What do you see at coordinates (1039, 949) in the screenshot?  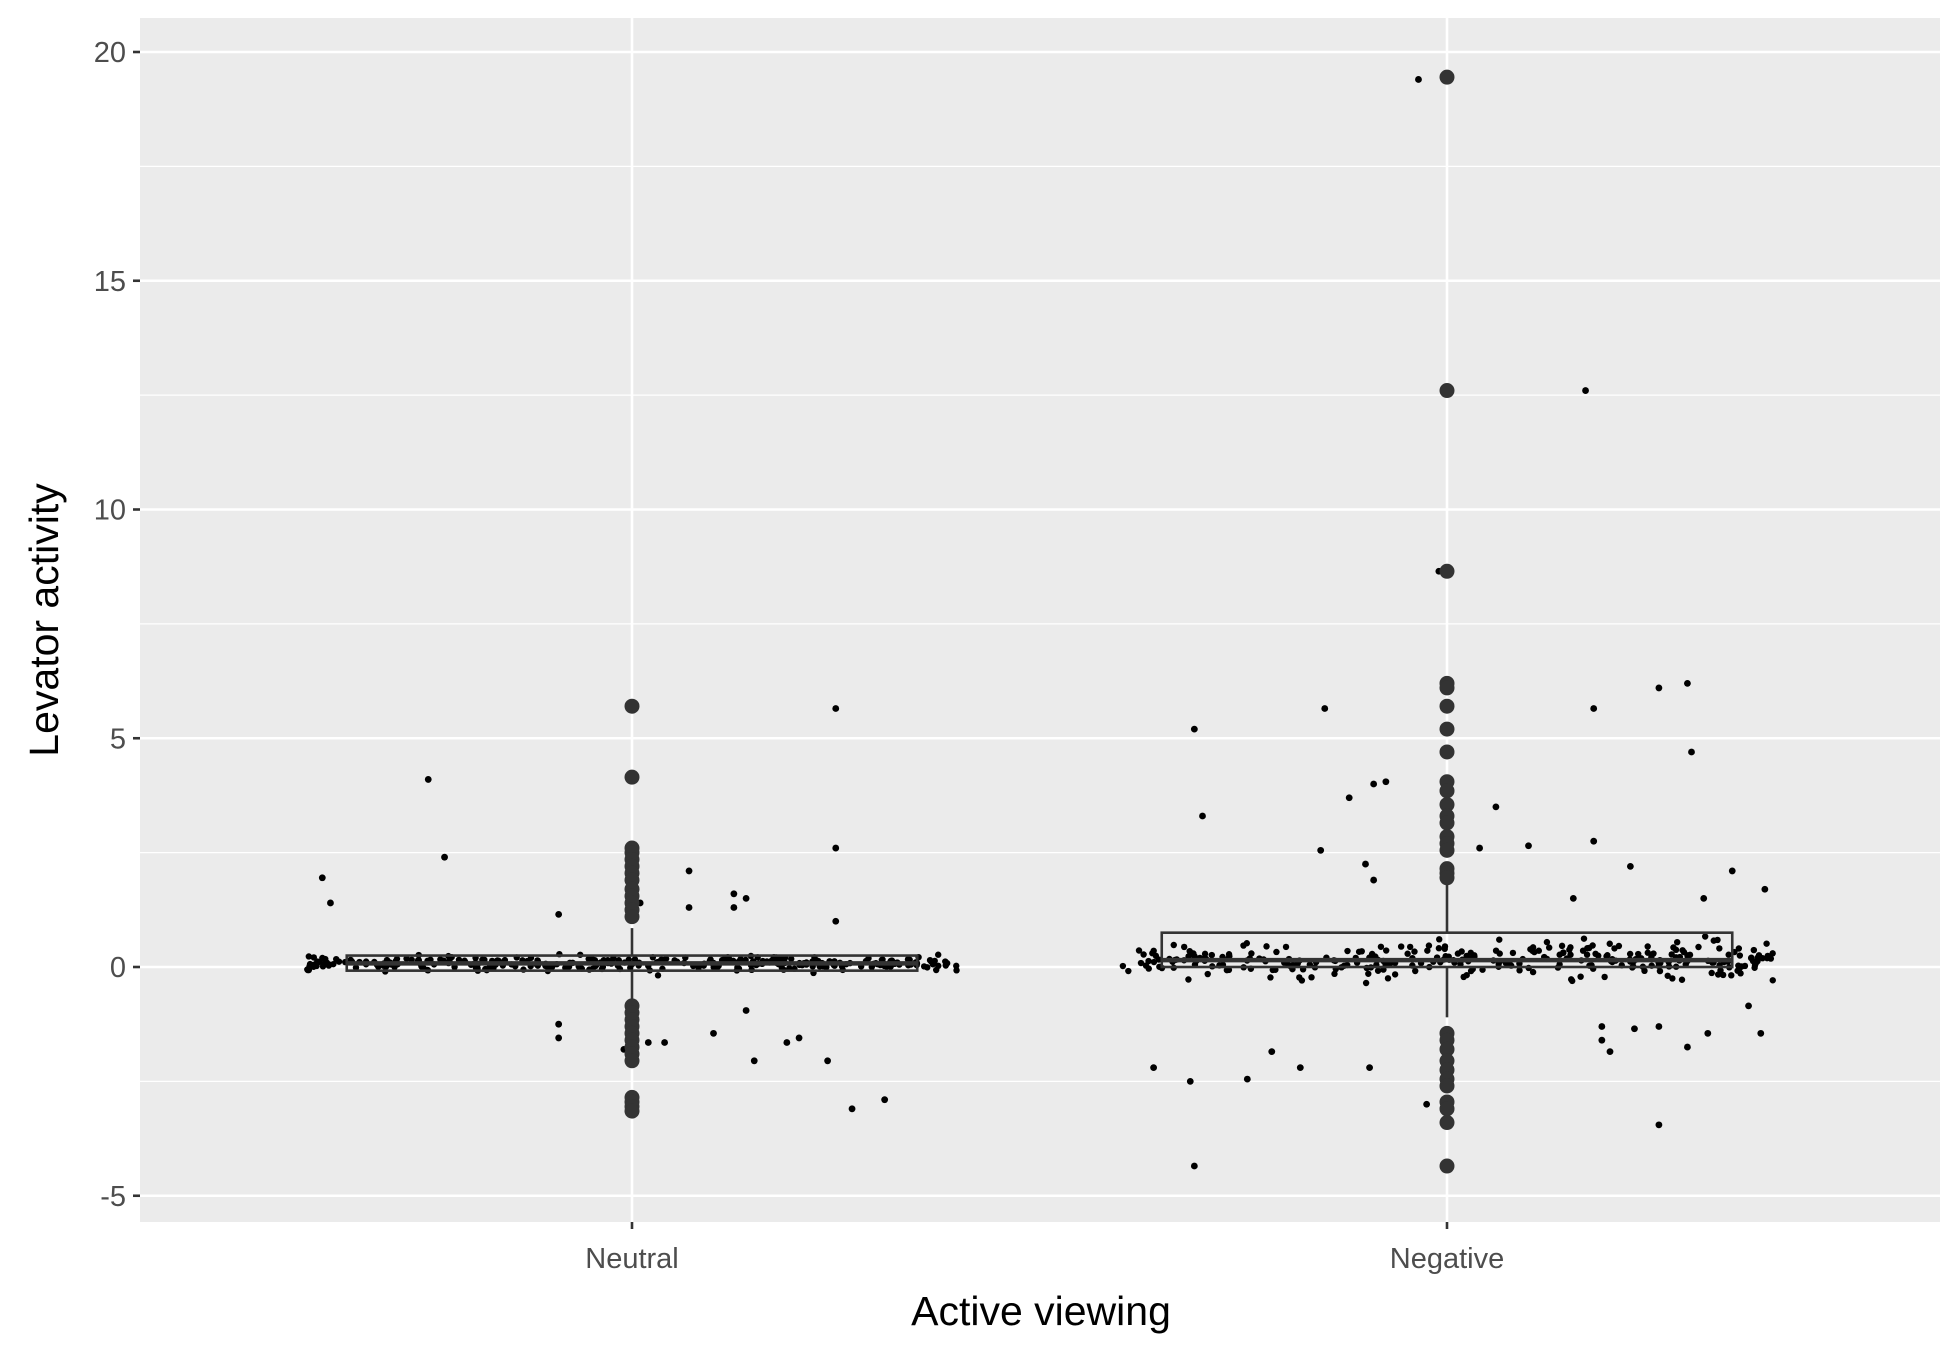 I see `boxplots` at bounding box center [1039, 949].